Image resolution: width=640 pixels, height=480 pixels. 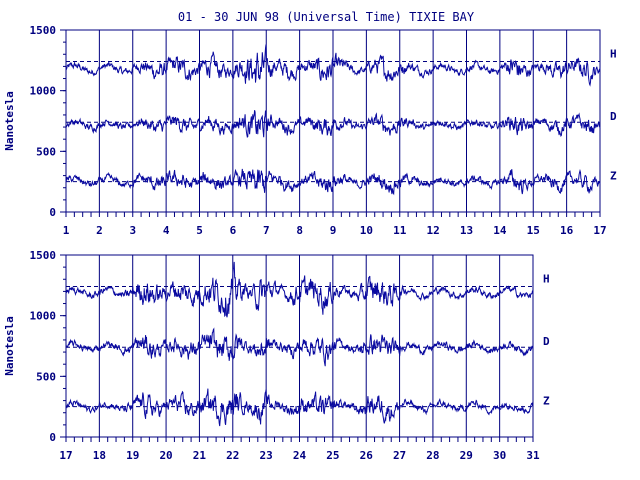 What do you see at coordinates (132, 455) in the screenshot?
I see `x-tick-label: 19` at bounding box center [132, 455].